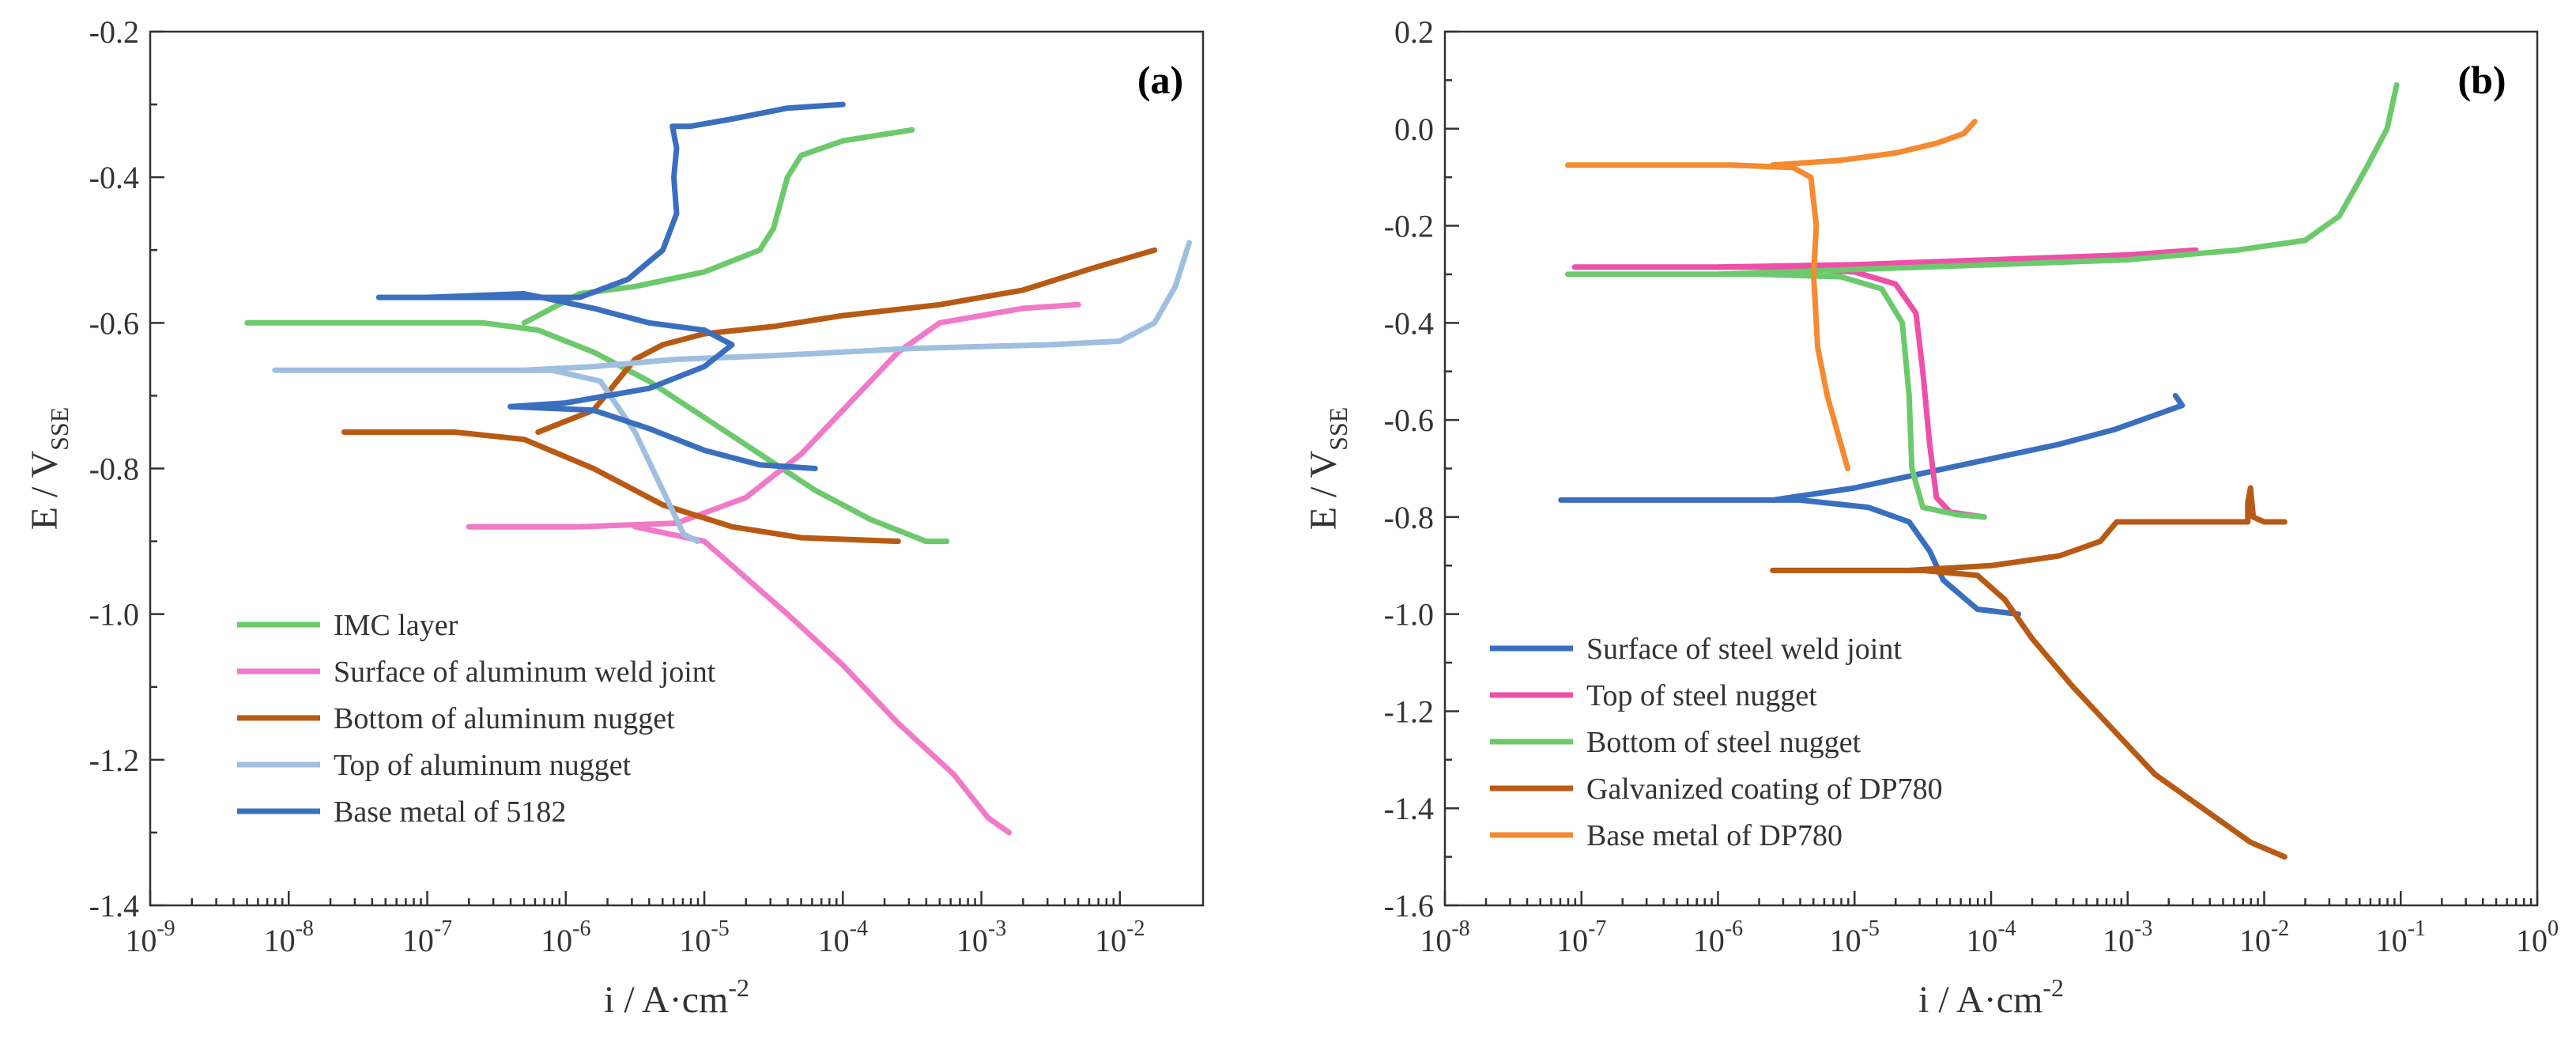 This screenshot has width=2576, height=1039. What do you see at coordinates (2417, 929) in the screenshot?
I see `x-tick-exp: -1` at bounding box center [2417, 929].